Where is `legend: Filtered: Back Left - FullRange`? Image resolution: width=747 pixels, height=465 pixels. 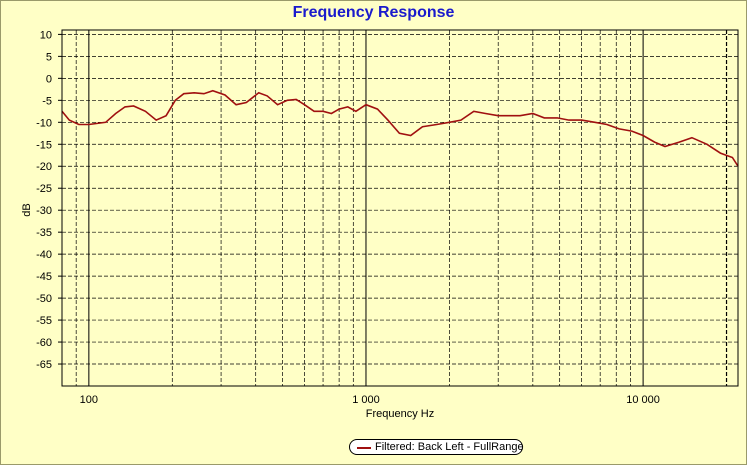
legend: Filtered: Back Left - FullRange is located at coordinates (436, 447).